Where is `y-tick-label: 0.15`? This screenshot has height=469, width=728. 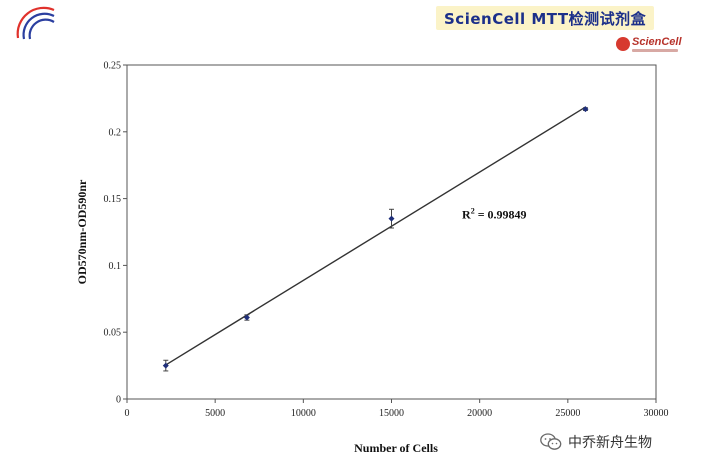
y-tick-label: 0.15 is located at coordinates (113, 199).